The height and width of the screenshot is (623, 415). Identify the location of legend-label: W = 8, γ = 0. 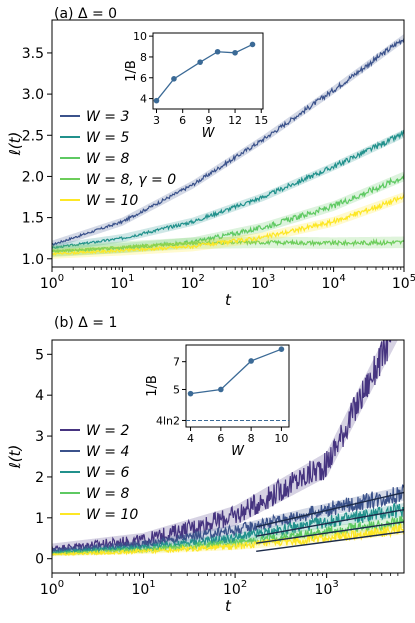
(131, 180).